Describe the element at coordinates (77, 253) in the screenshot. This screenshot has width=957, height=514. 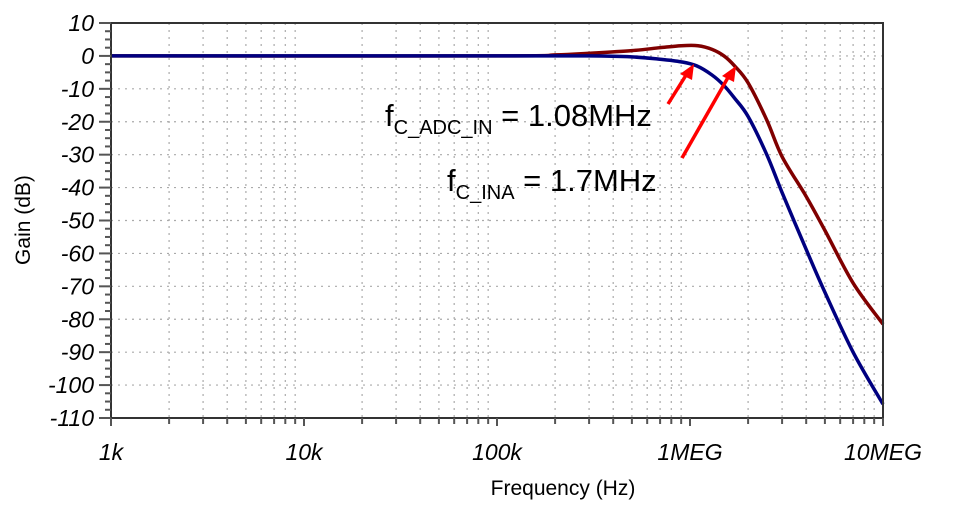
I see `y-tick-label: -60` at that location.